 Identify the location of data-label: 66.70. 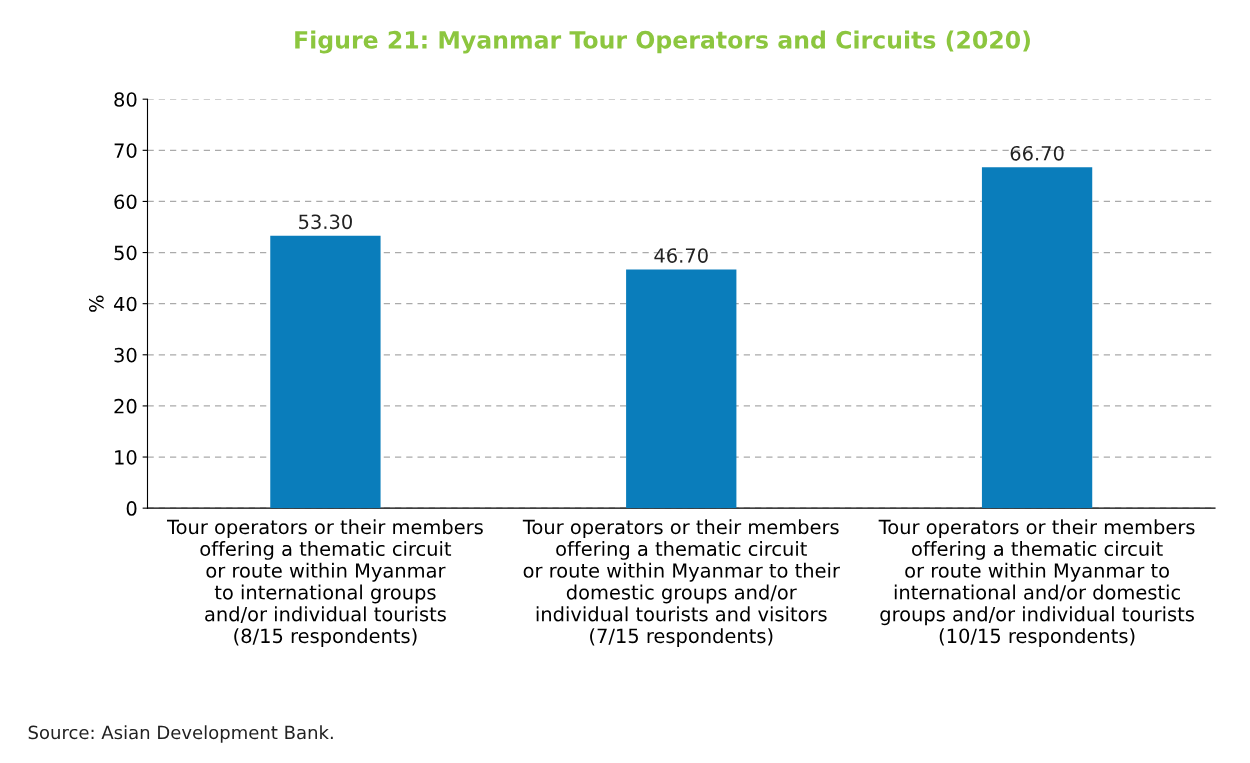
(1037, 153).